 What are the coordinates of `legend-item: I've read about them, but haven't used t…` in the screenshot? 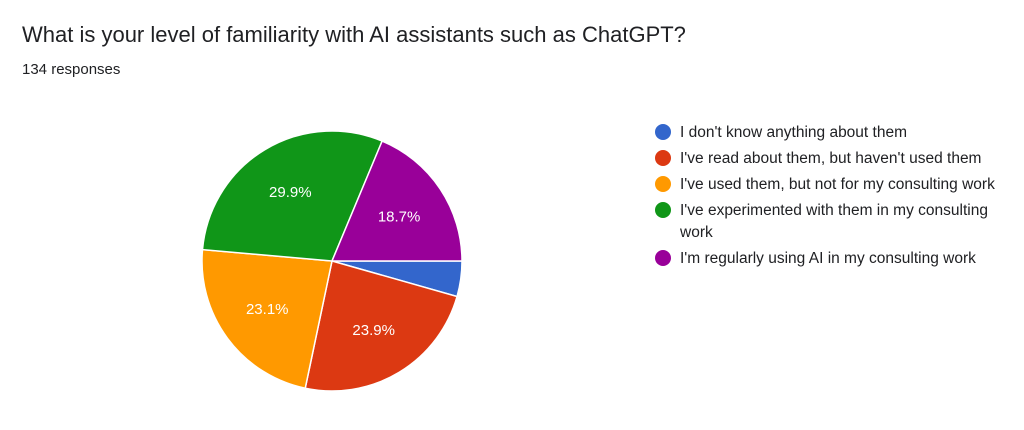 It's located at (825, 159).